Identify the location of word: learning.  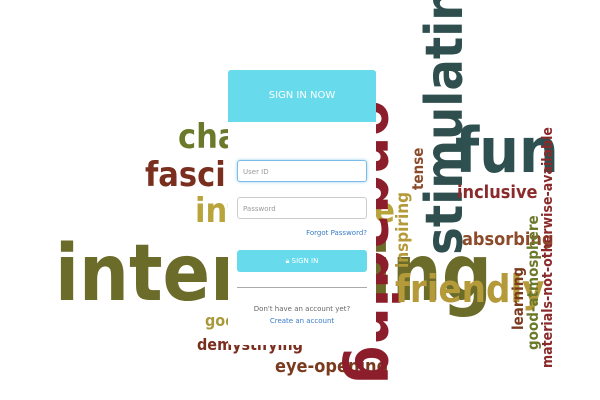
(518, 298).